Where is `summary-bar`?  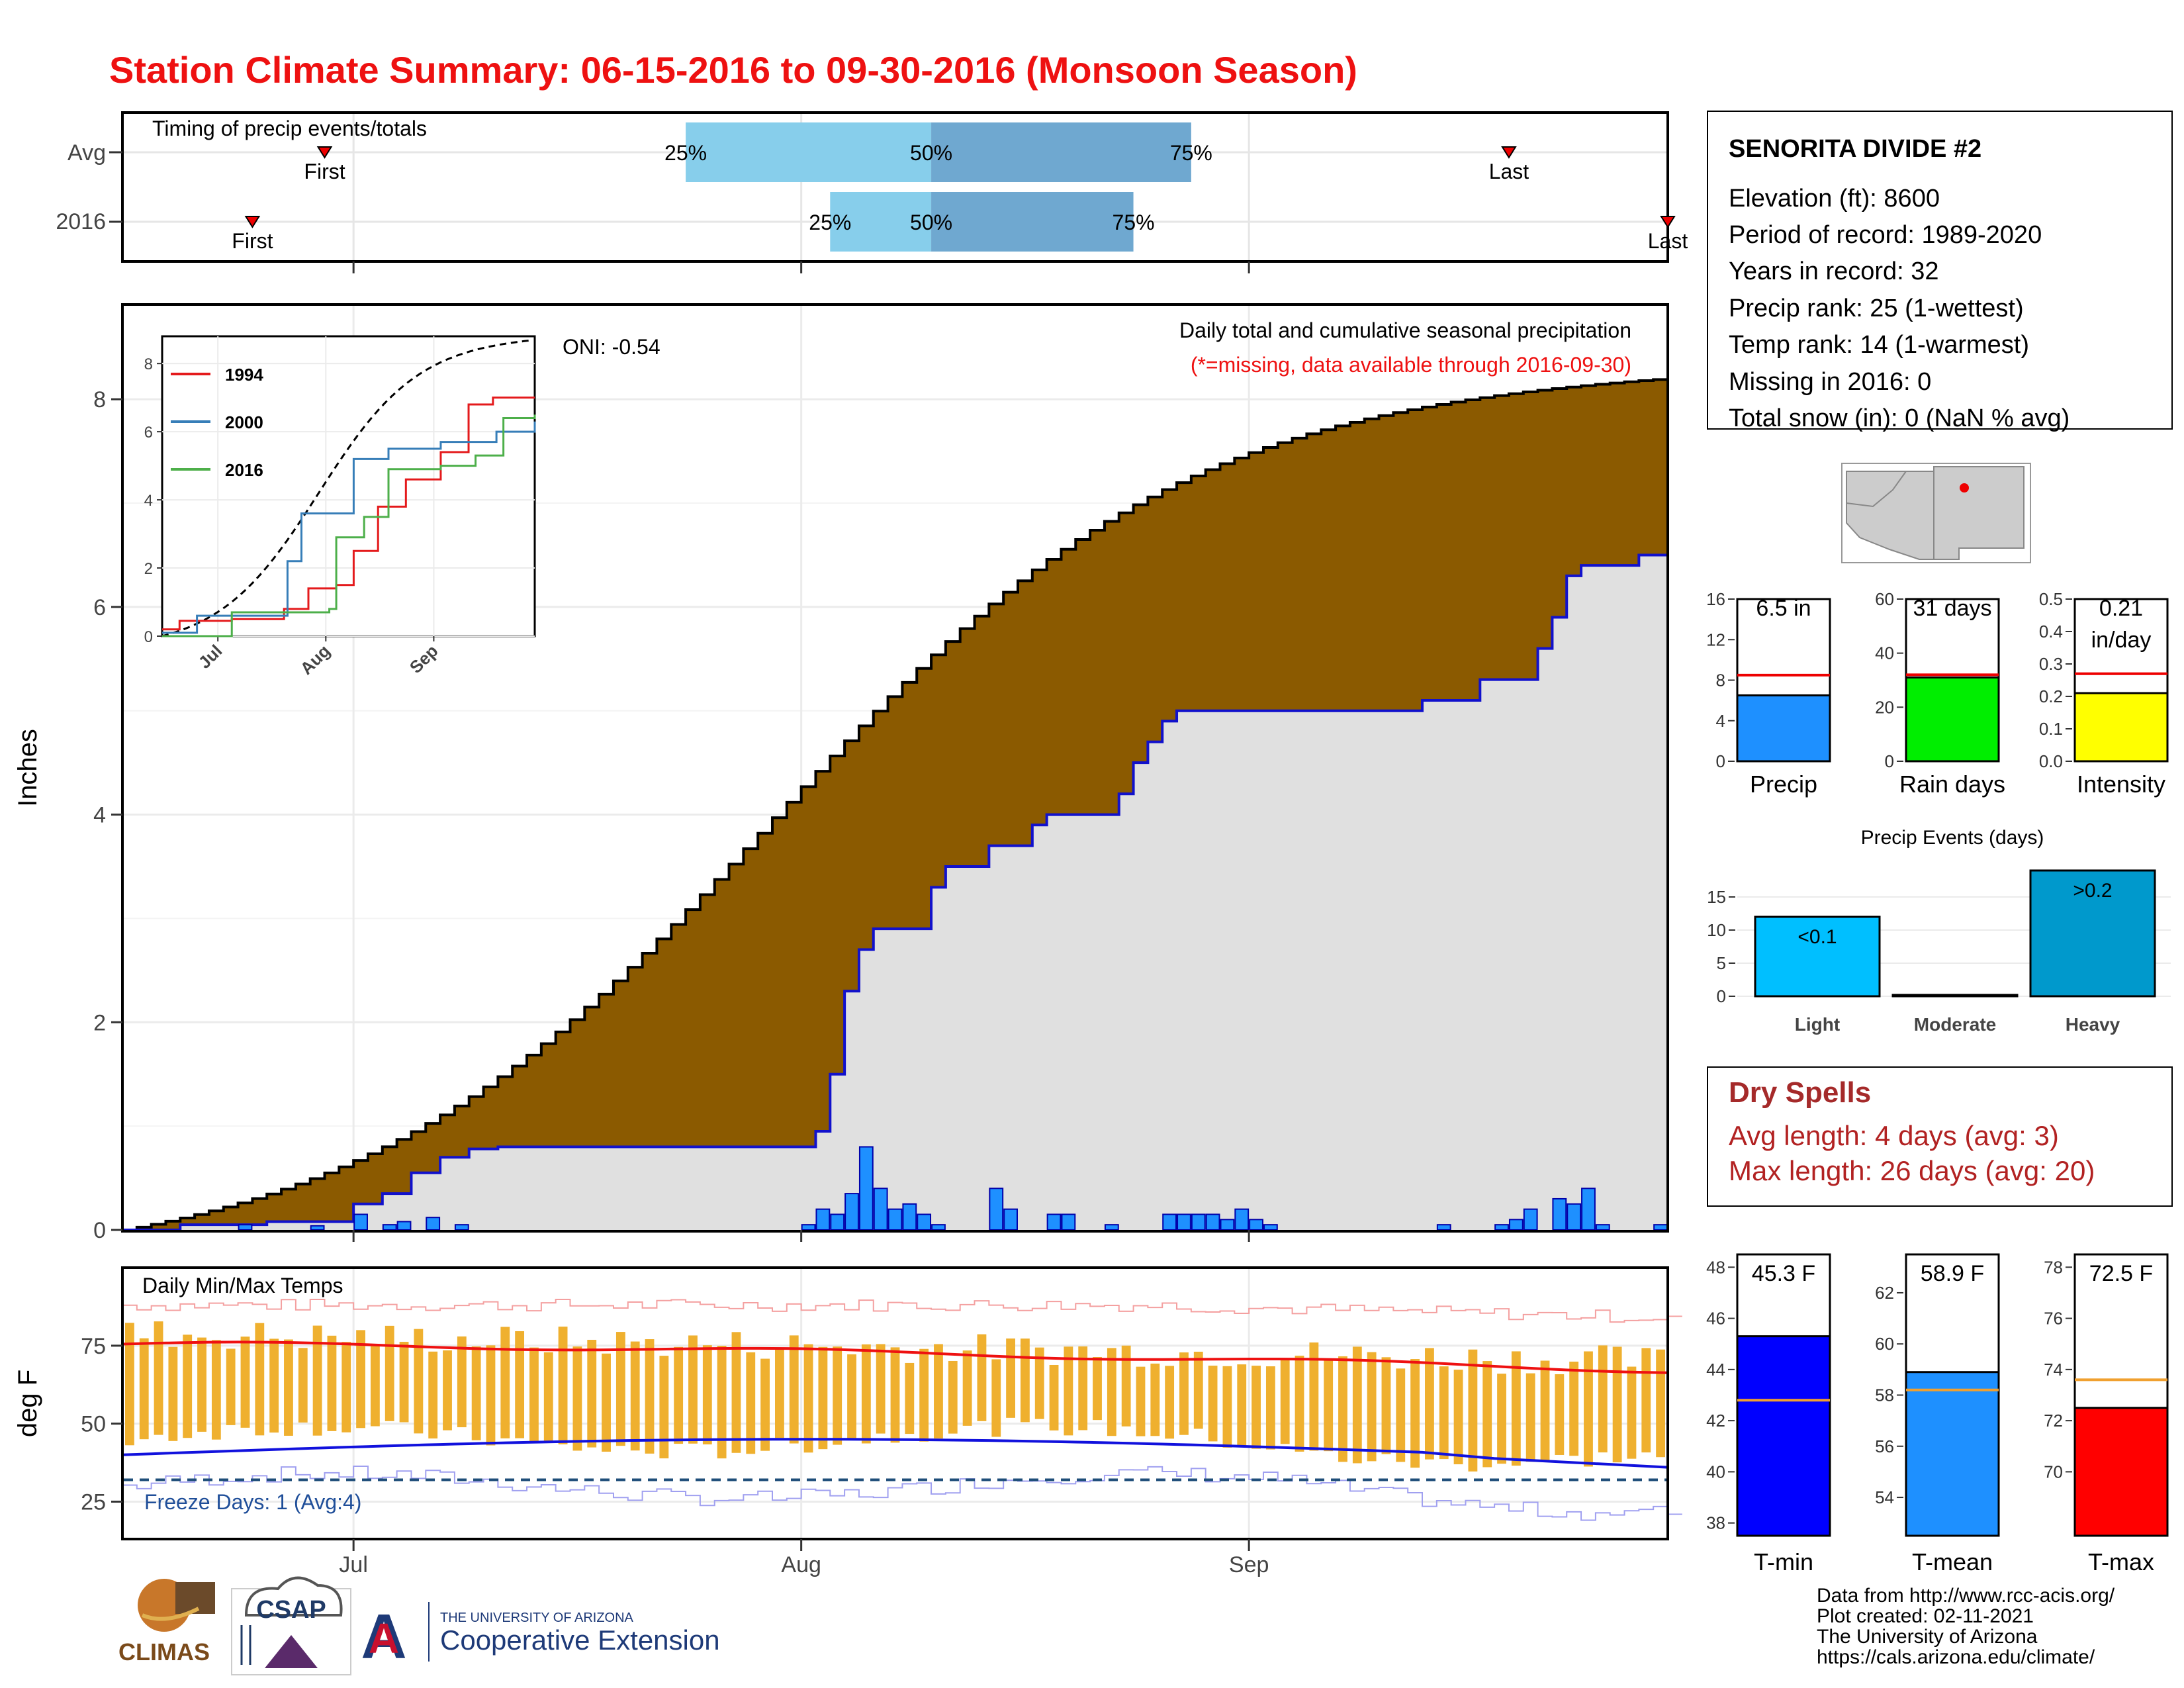 summary-bar is located at coordinates (2121, 727).